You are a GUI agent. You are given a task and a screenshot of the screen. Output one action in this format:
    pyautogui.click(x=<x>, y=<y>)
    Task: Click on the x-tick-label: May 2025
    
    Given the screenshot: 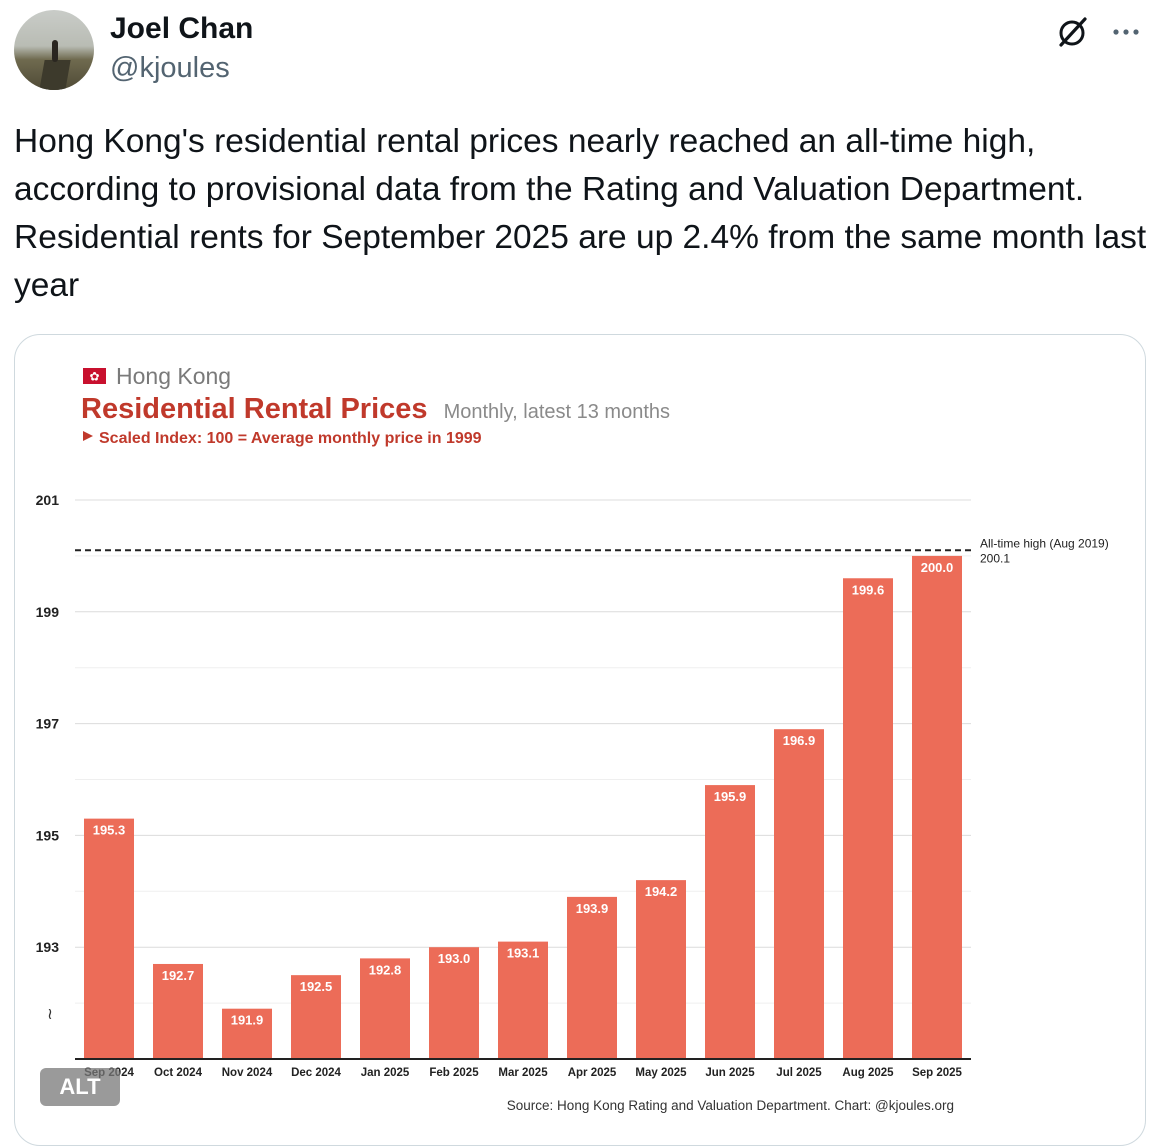 What is the action you would take?
    pyautogui.click(x=661, y=1073)
    